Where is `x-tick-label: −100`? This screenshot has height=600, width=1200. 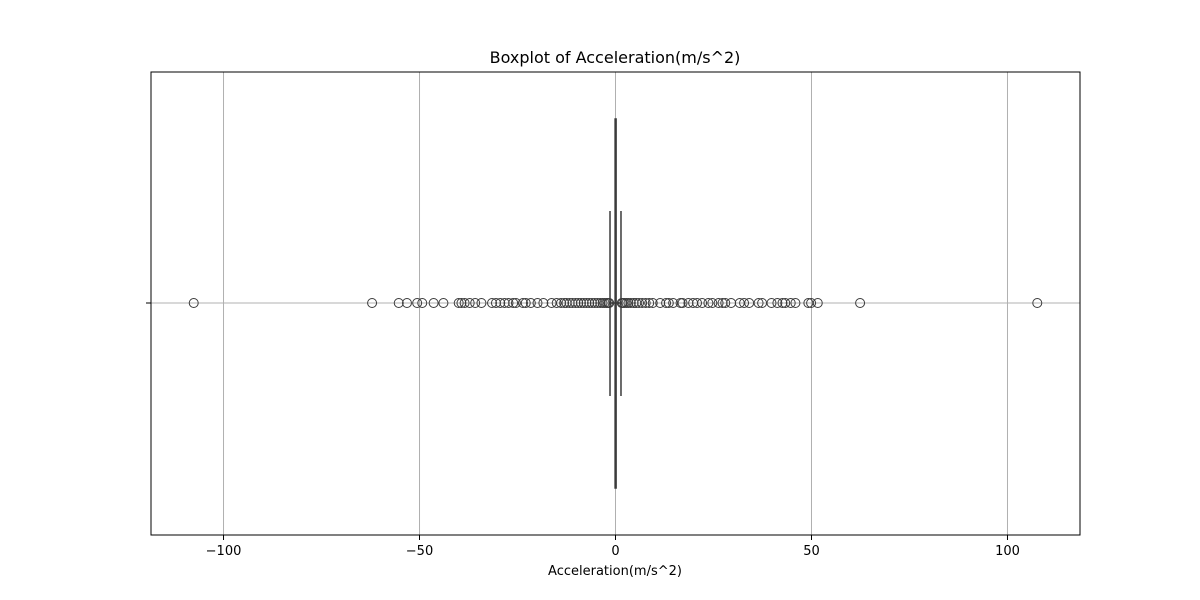 x-tick-label: −100 is located at coordinates (224, 551).